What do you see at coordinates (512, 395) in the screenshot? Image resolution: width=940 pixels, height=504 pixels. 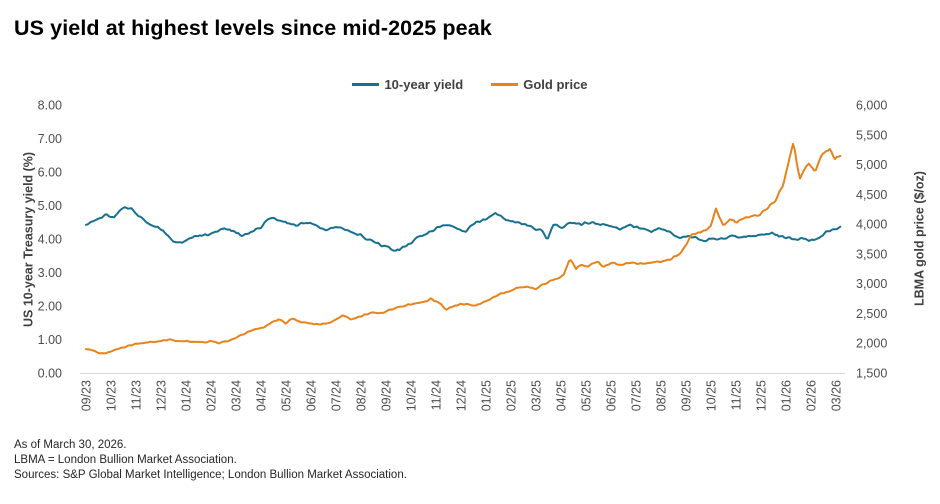 I see `x-axis-tick-label: 02/25` at bounding box center [512, 395].